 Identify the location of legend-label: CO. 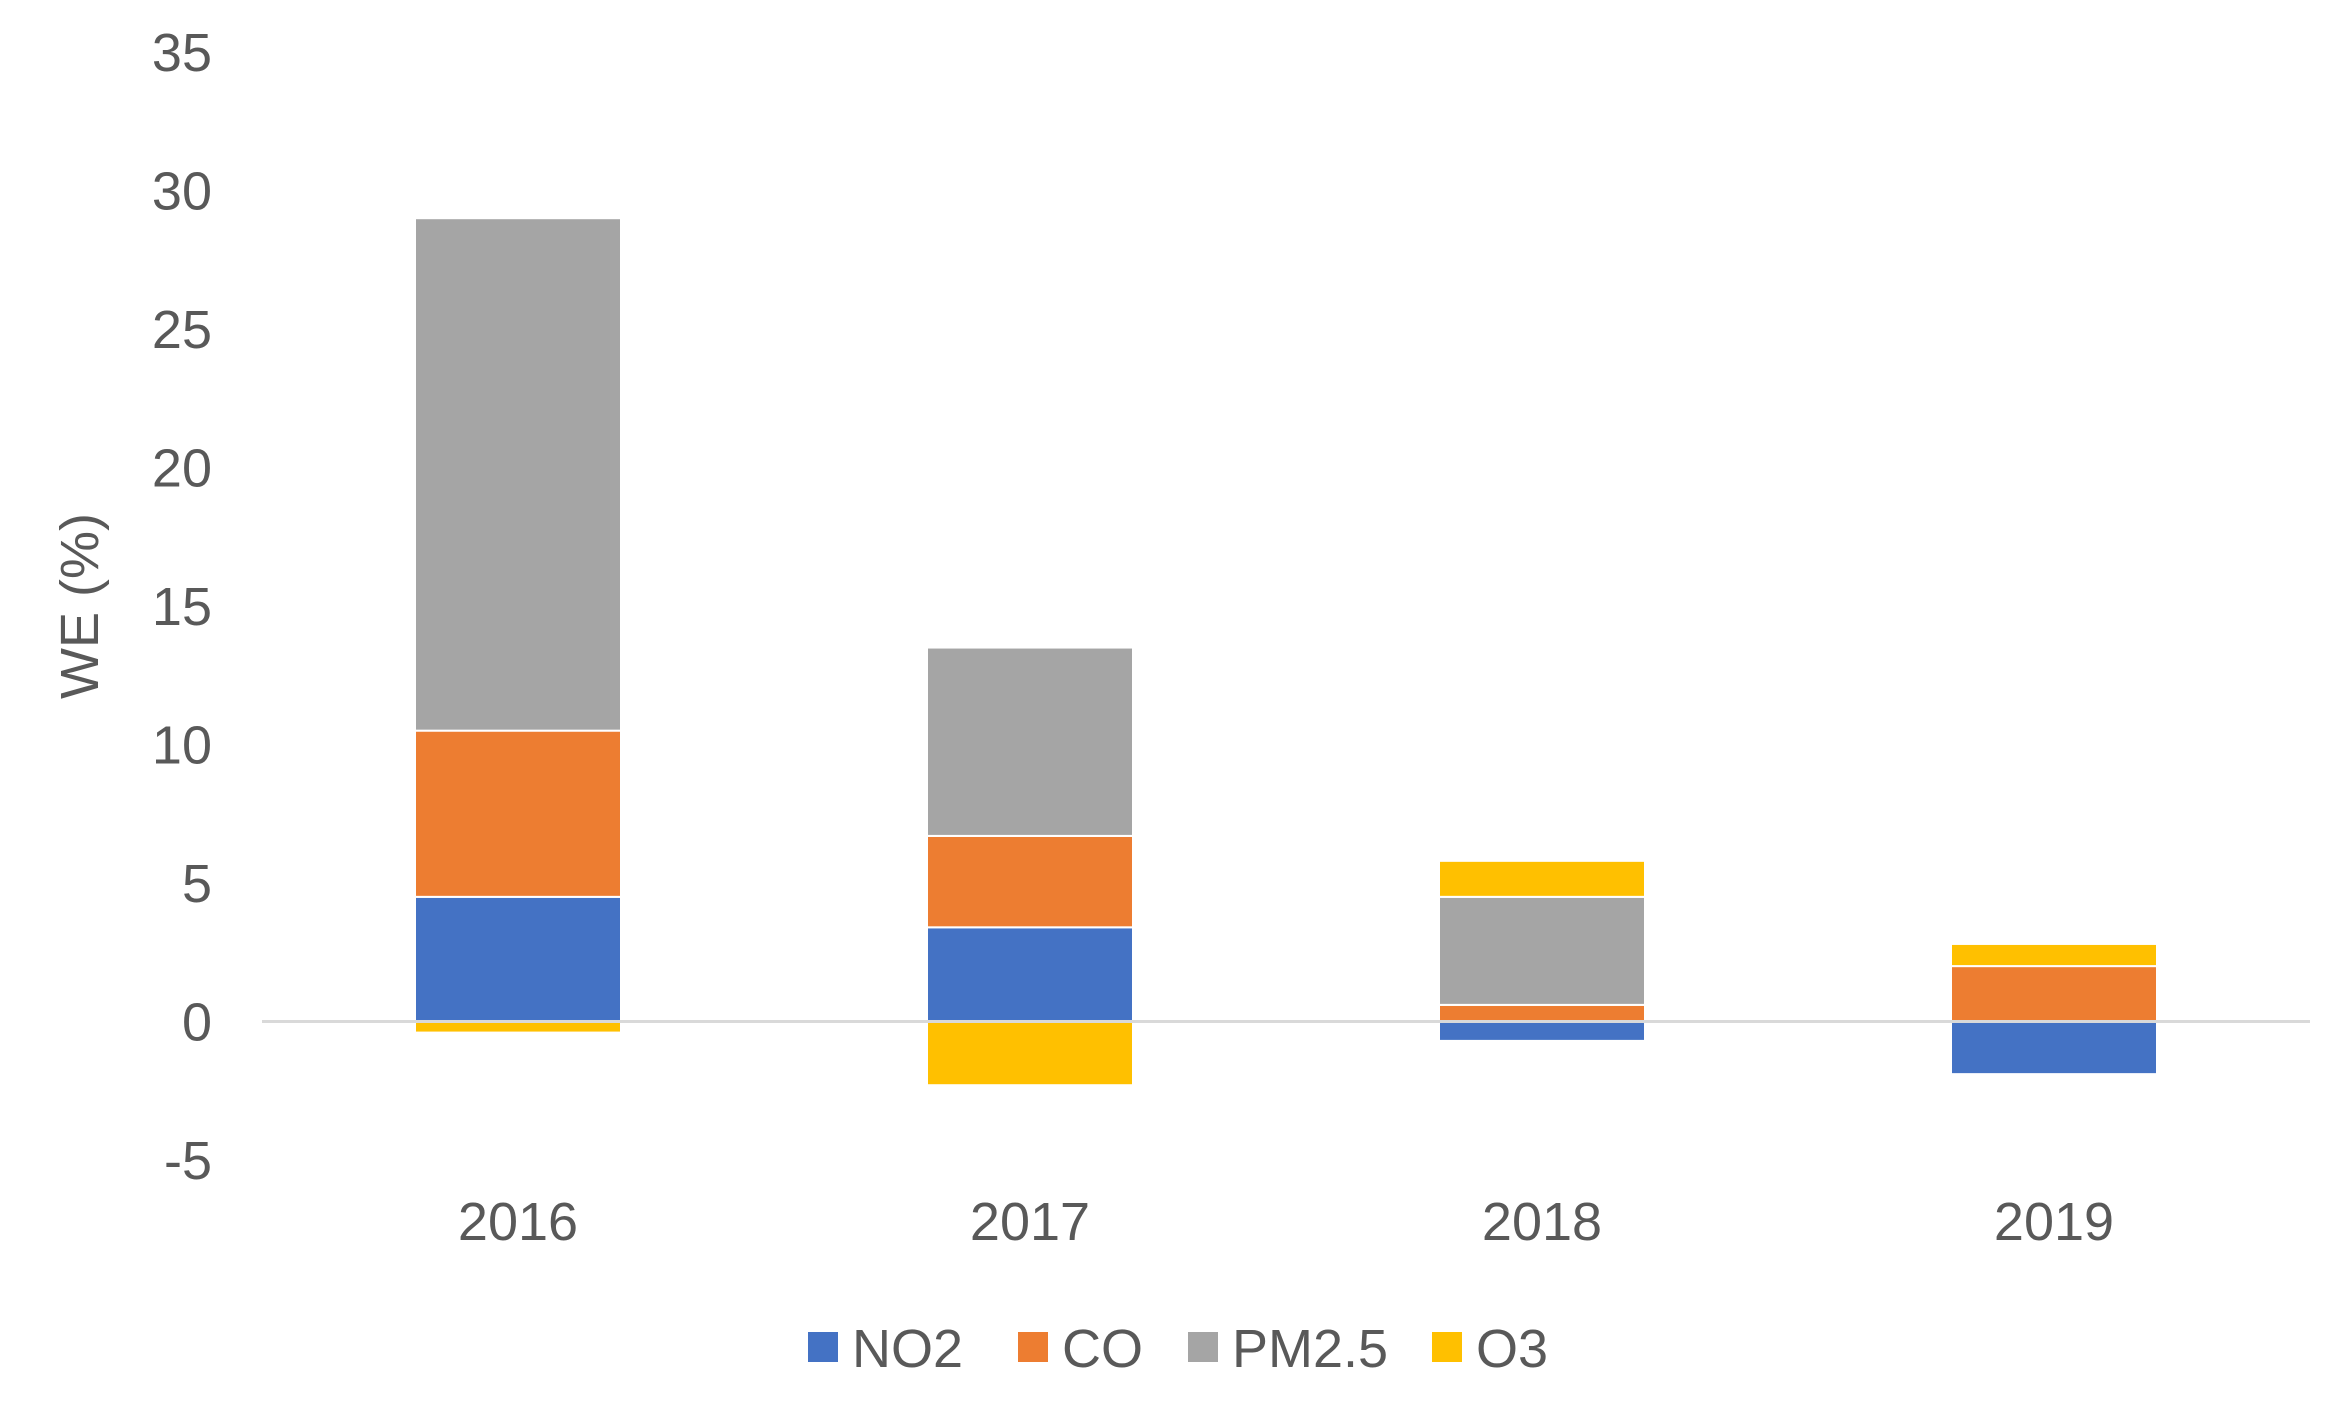
(1102, 1349).